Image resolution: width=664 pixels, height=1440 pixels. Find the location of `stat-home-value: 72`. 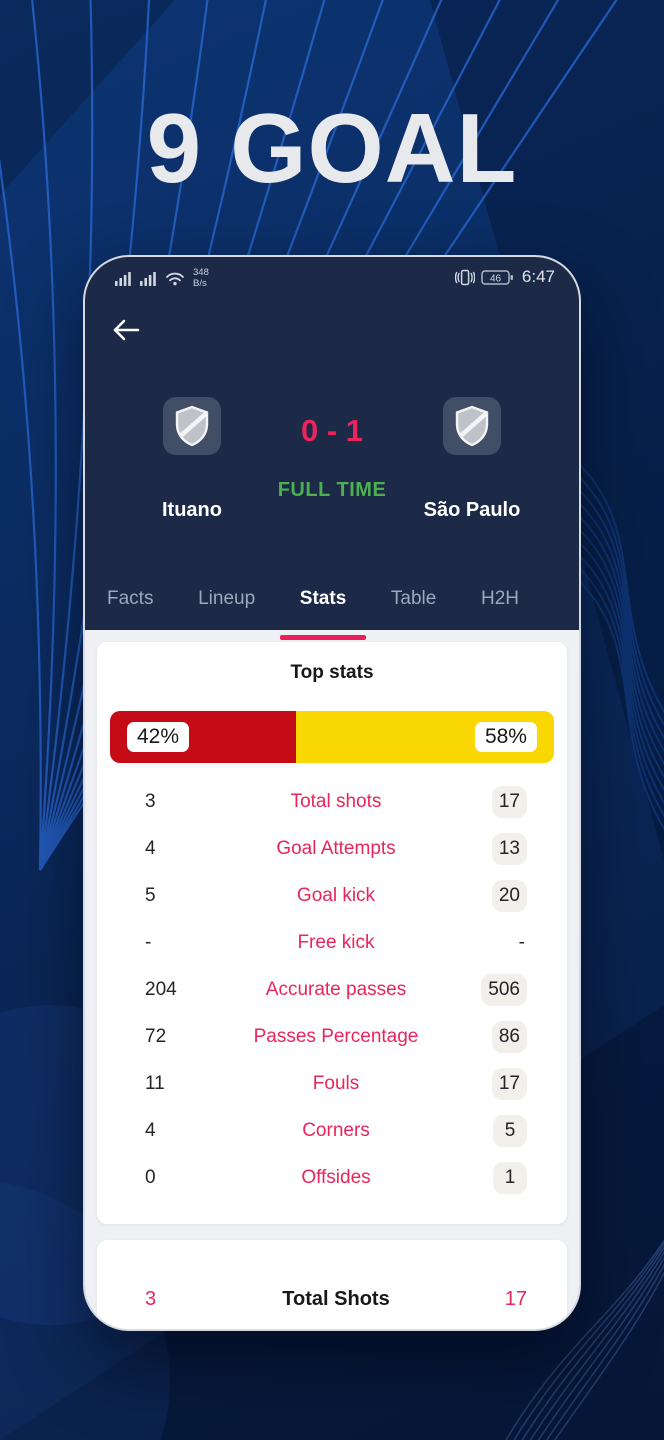

stat-home-value: 72 is located at coordinates (156, 1036).